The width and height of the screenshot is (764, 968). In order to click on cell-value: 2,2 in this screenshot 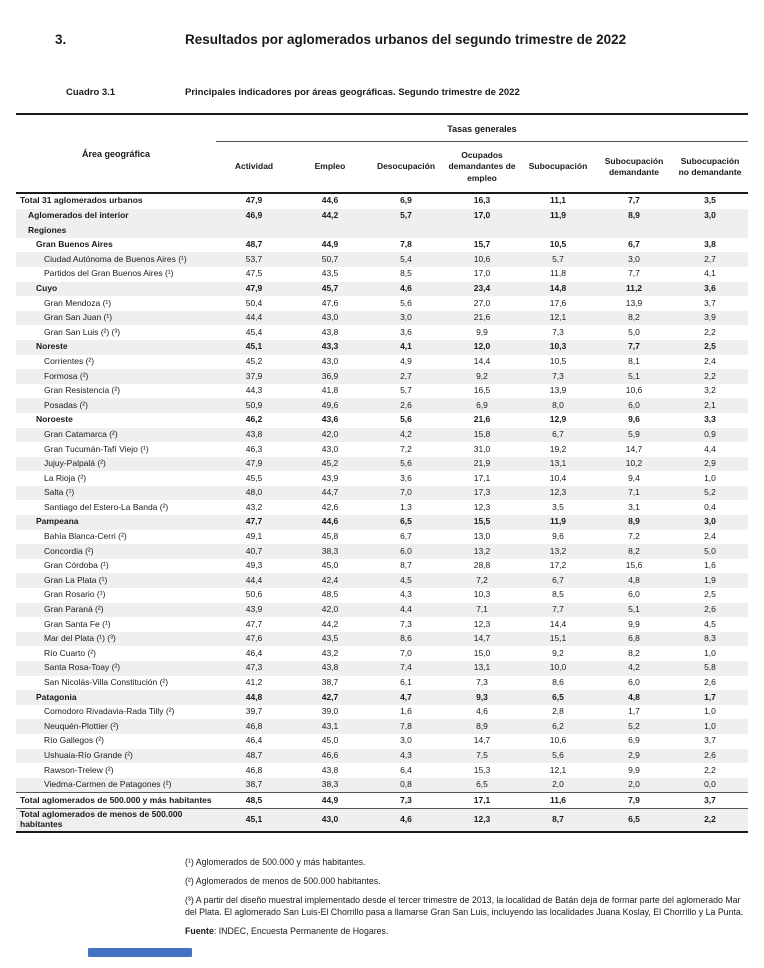, I will do `click(710, 375)`.